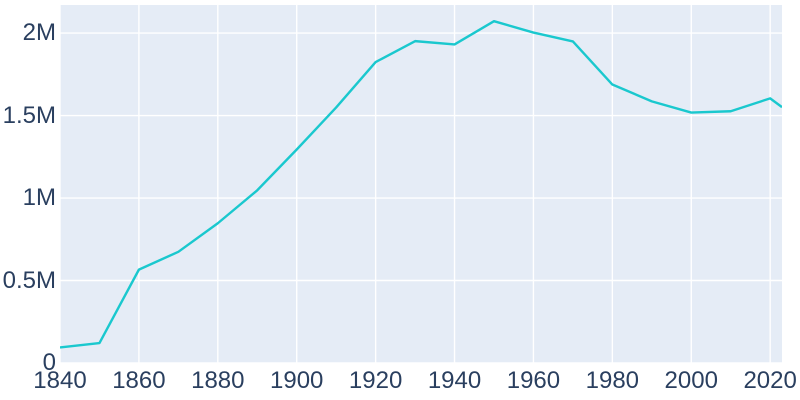 The height and width of the screenshot is (400, 800). Describe the element at coordinates (29, 115) in the screenshot. I see `y-tick-label: 1.5M` at that location.